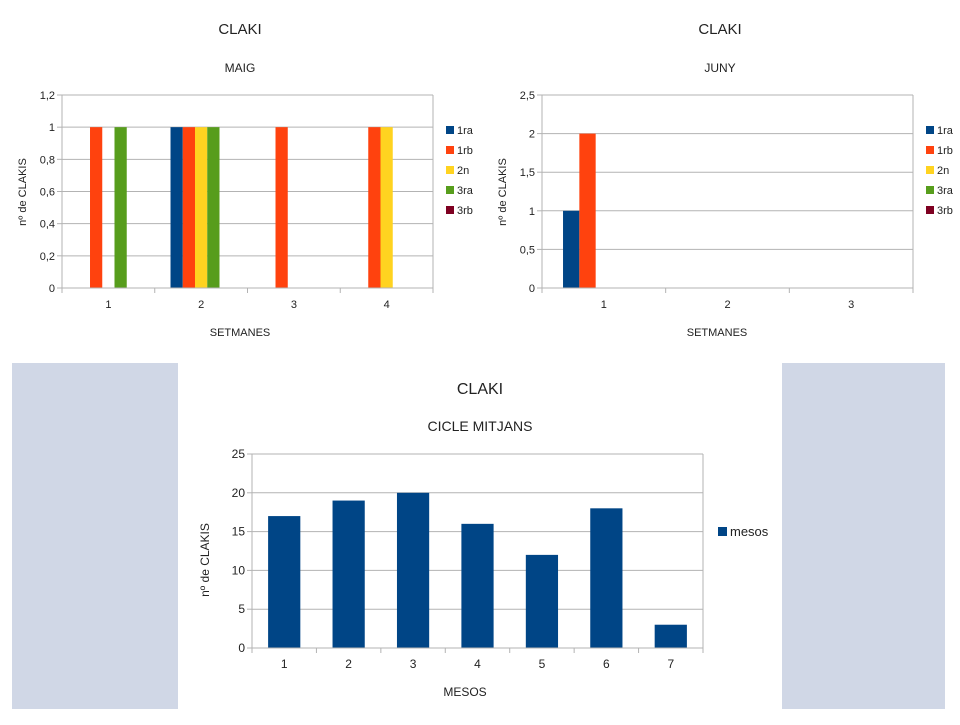 Image resolution: width=960 pixels, height=725 pixels. Describe the element at coordinates (532, 135) in the screenshot. I see `y-tick-label: 2` at that location.